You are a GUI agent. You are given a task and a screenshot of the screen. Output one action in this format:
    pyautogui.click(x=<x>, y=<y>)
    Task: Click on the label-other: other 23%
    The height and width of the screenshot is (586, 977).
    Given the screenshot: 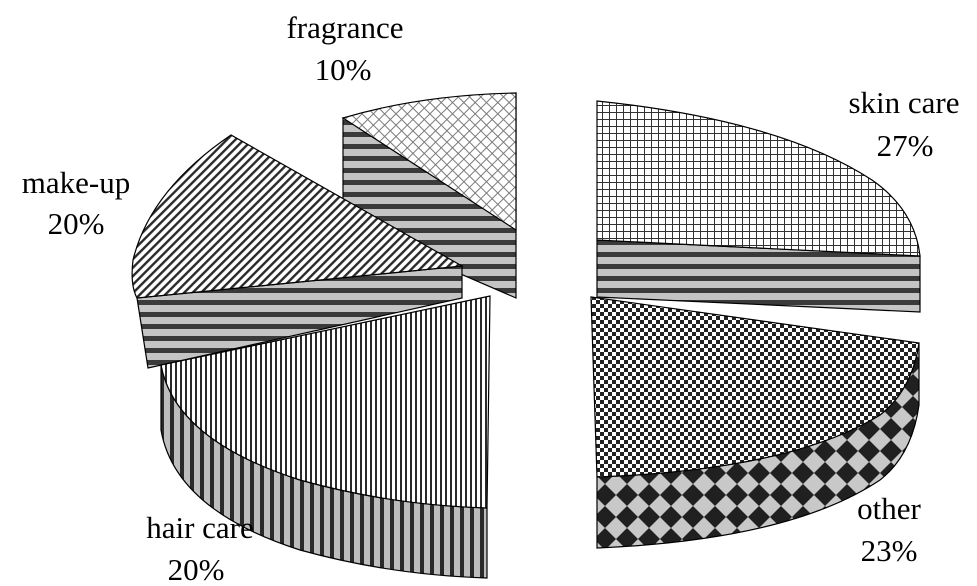 What is the action you would take?
    pyautogui.click(x=889, y=529)
    